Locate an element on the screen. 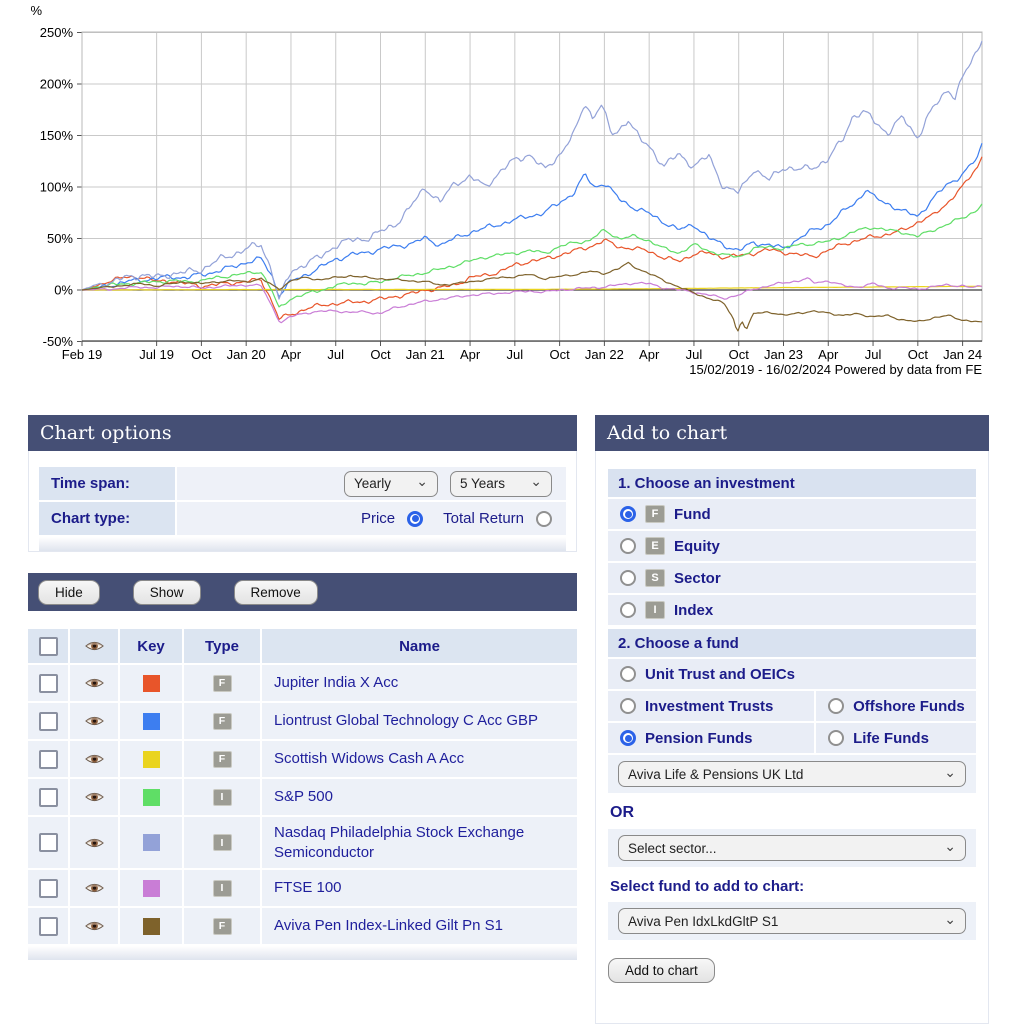 This screenshot has height=1024, width=1012. chart-options-title: Chart options is located at coordinates (106, 433).